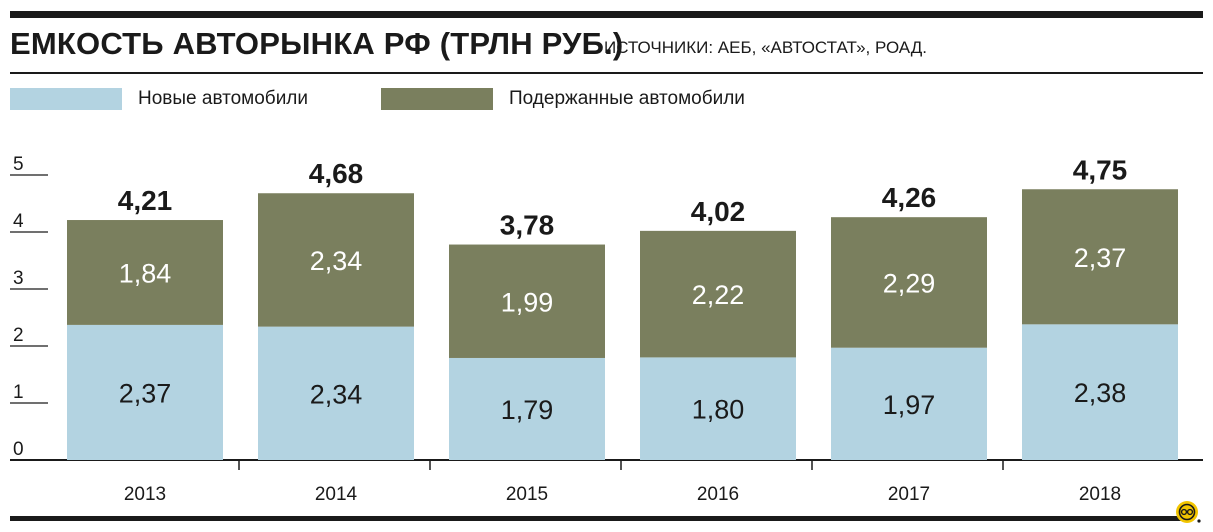 Image resolution: width=1213 pixels, height=532 pixels. Describe the element at coordinates (1100, 169) in the screenshot. I see `total-label-2018: 4,75` at that location.